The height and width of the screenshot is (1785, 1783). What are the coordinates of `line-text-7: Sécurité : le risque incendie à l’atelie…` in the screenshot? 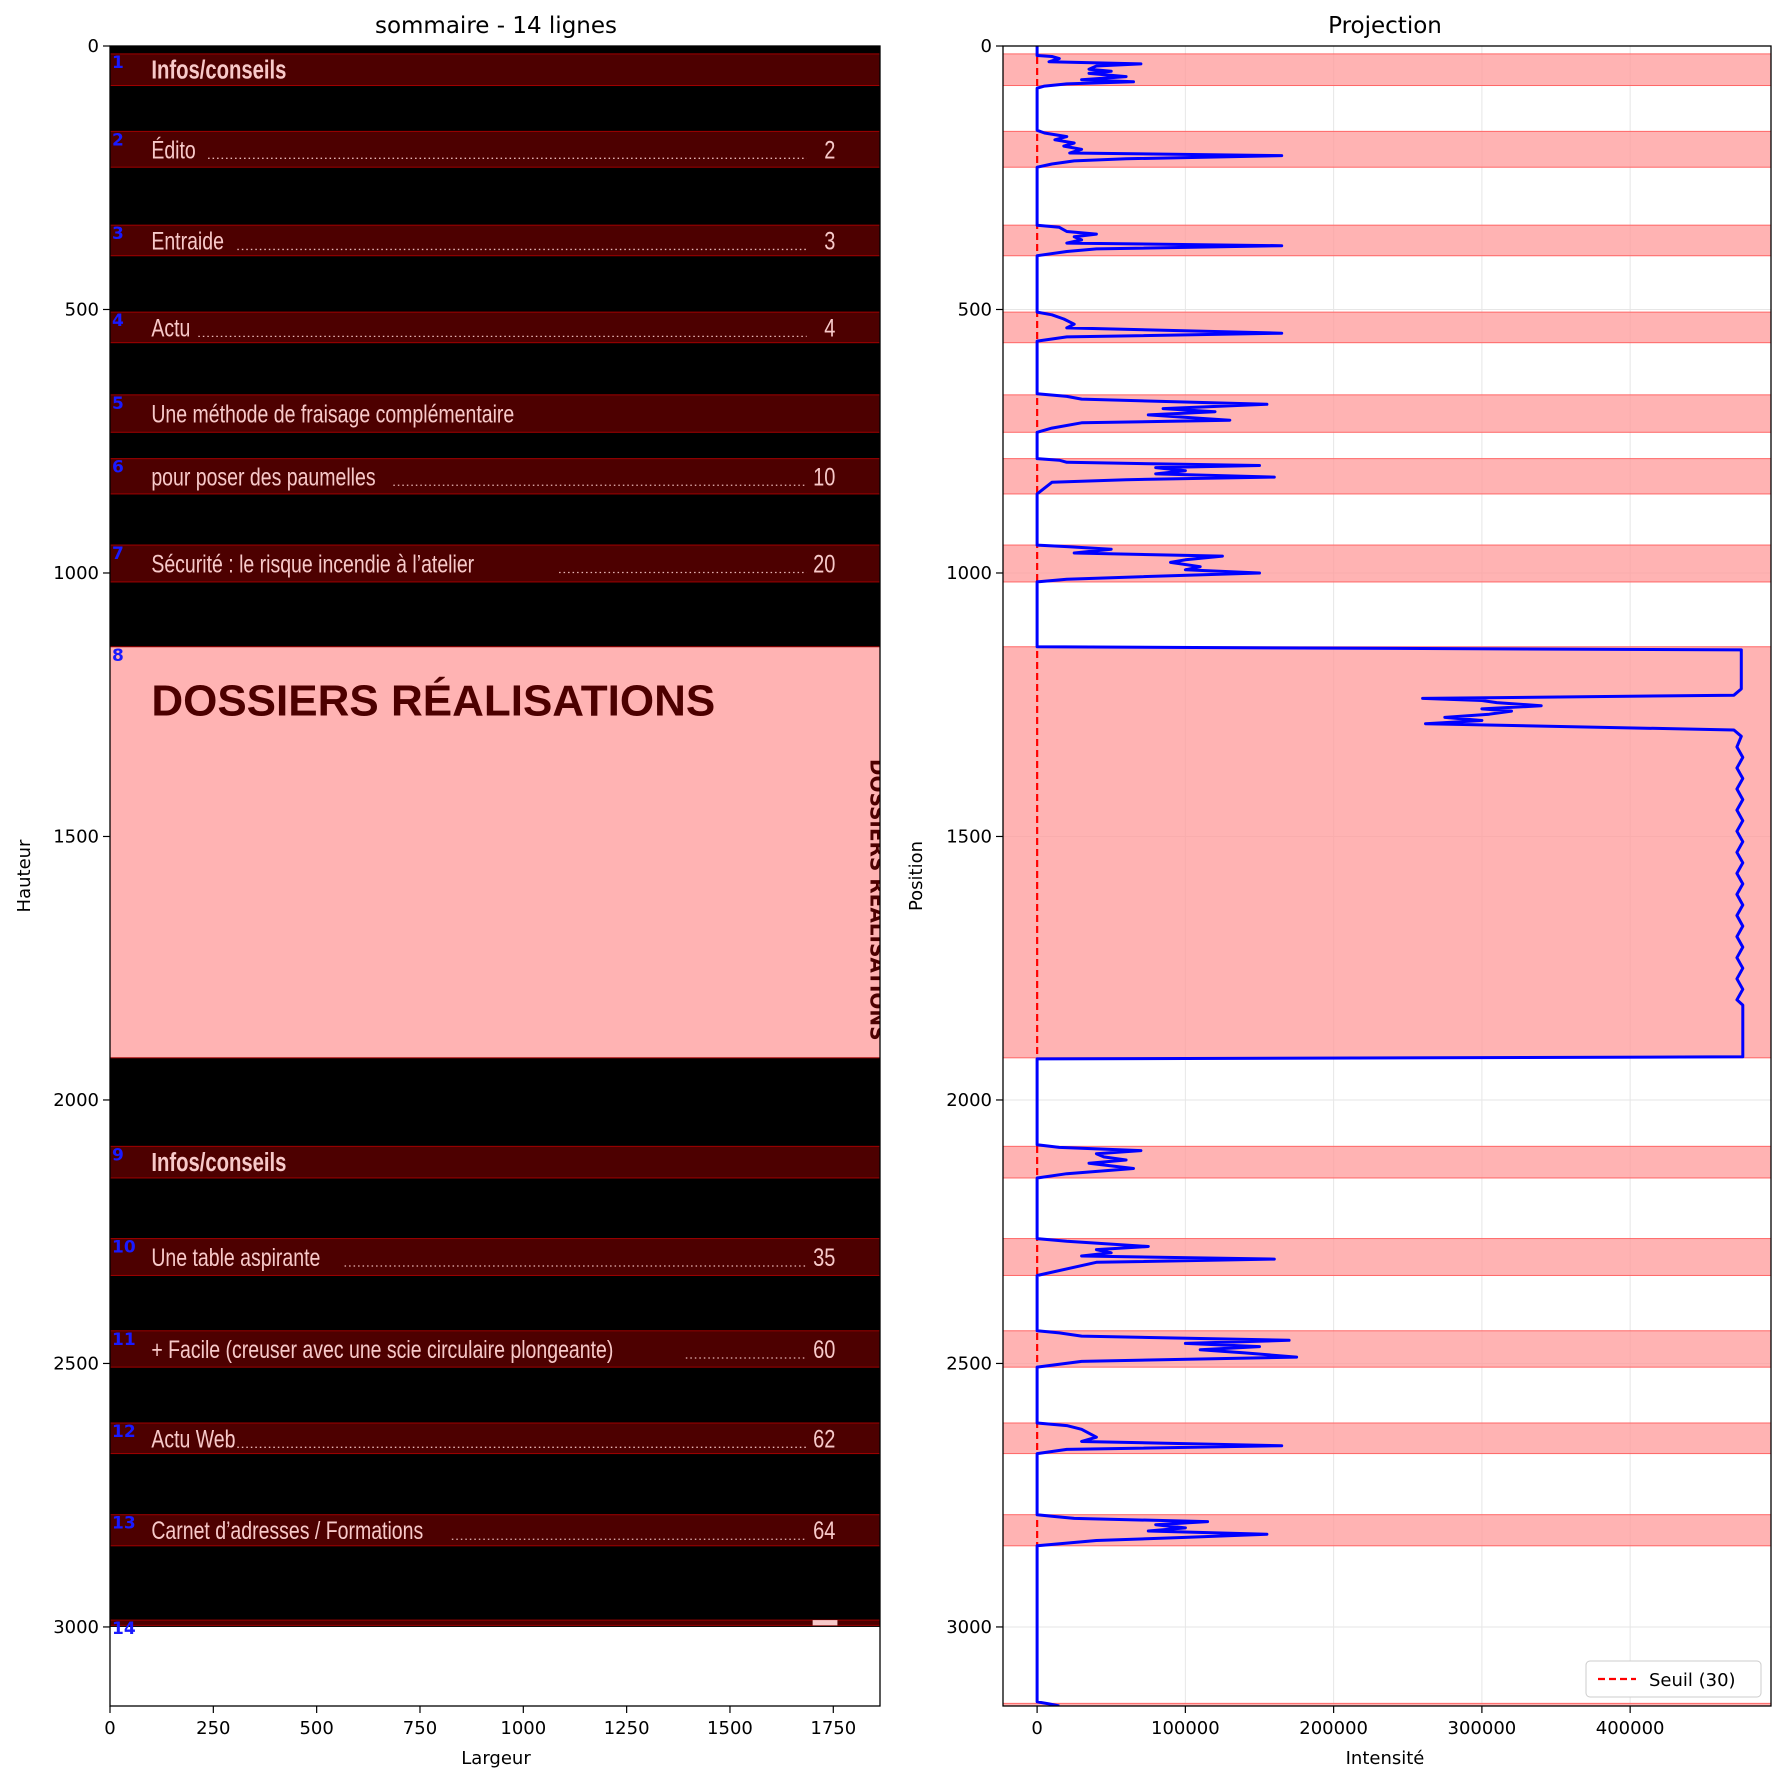 It's located at (312, 564).